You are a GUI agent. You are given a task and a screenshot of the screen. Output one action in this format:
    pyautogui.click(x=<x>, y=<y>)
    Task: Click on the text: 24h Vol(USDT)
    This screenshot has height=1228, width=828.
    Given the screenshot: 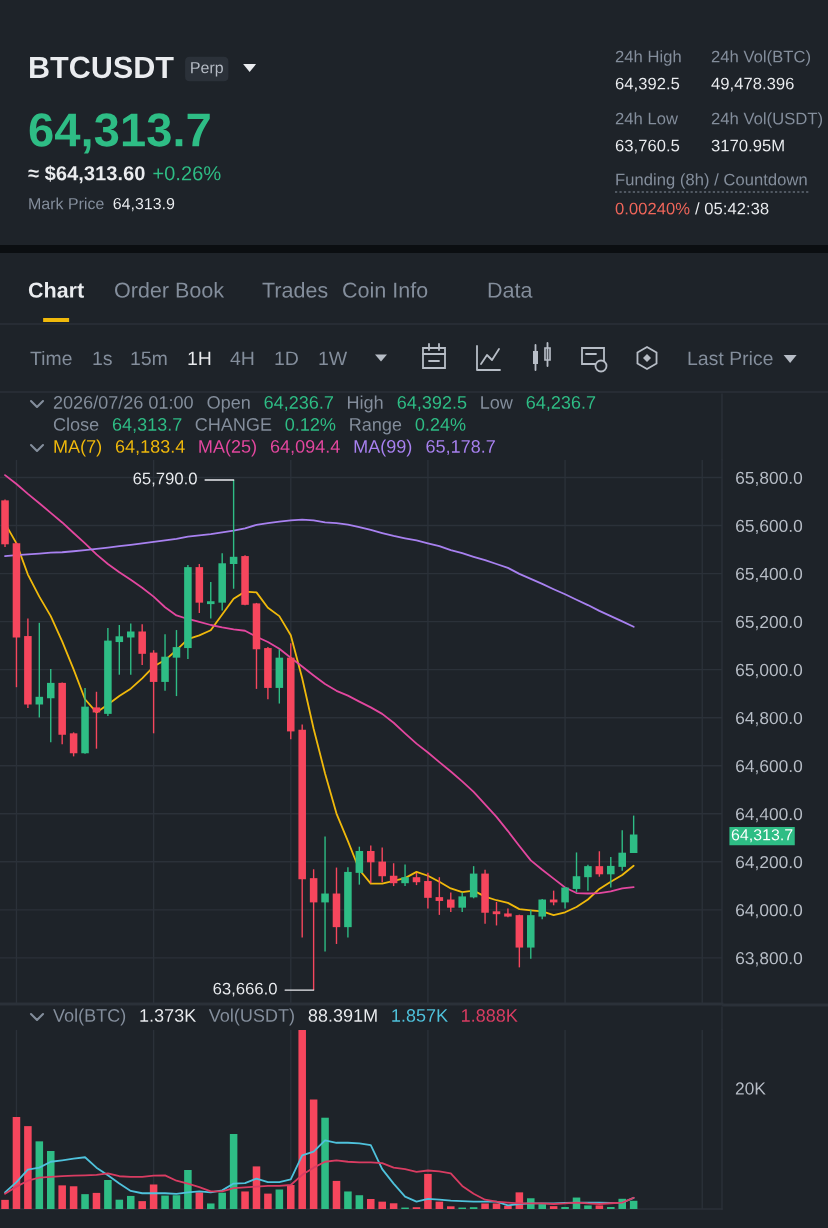 What is the action you would take?
    pyautogui.click(x=767, y=120)
    